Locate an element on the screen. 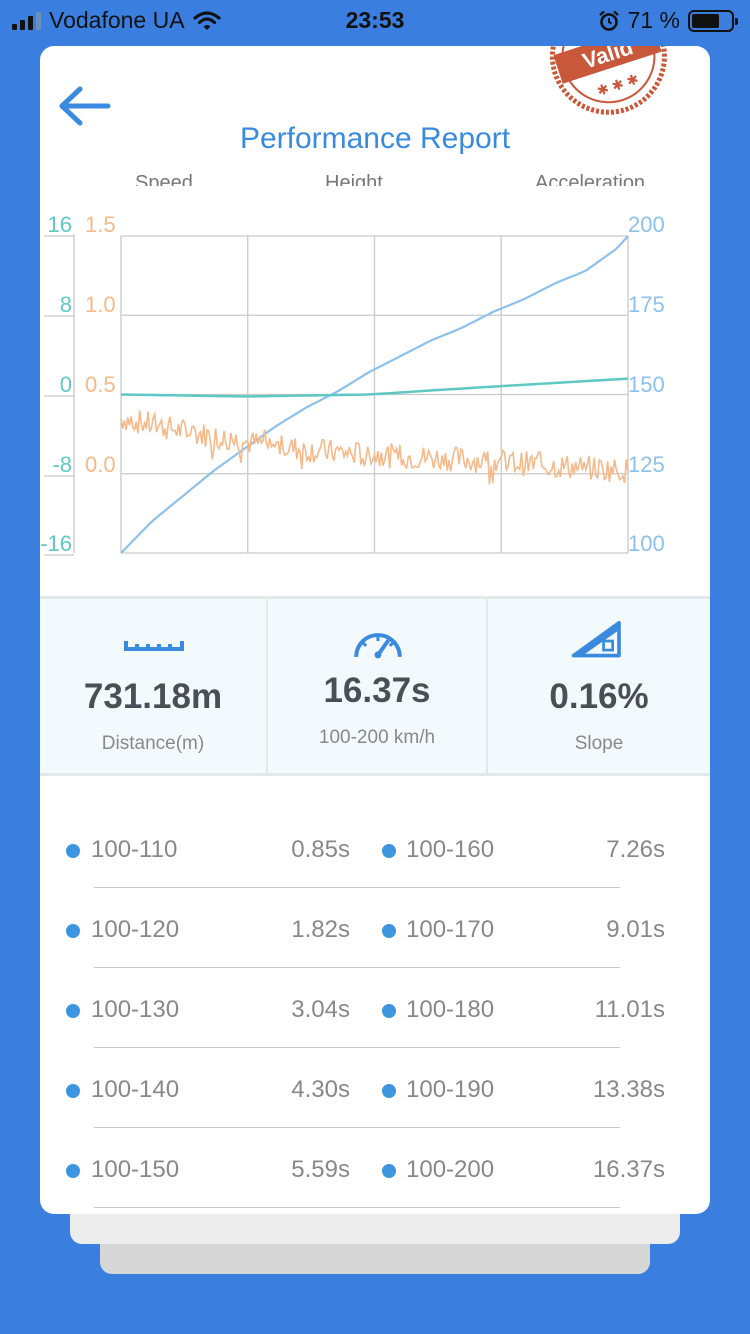 Image resolution: width=750 pixels, height=1334 pixels. stat-distance-label: Distance(m) is located at coordinates (153, 743).